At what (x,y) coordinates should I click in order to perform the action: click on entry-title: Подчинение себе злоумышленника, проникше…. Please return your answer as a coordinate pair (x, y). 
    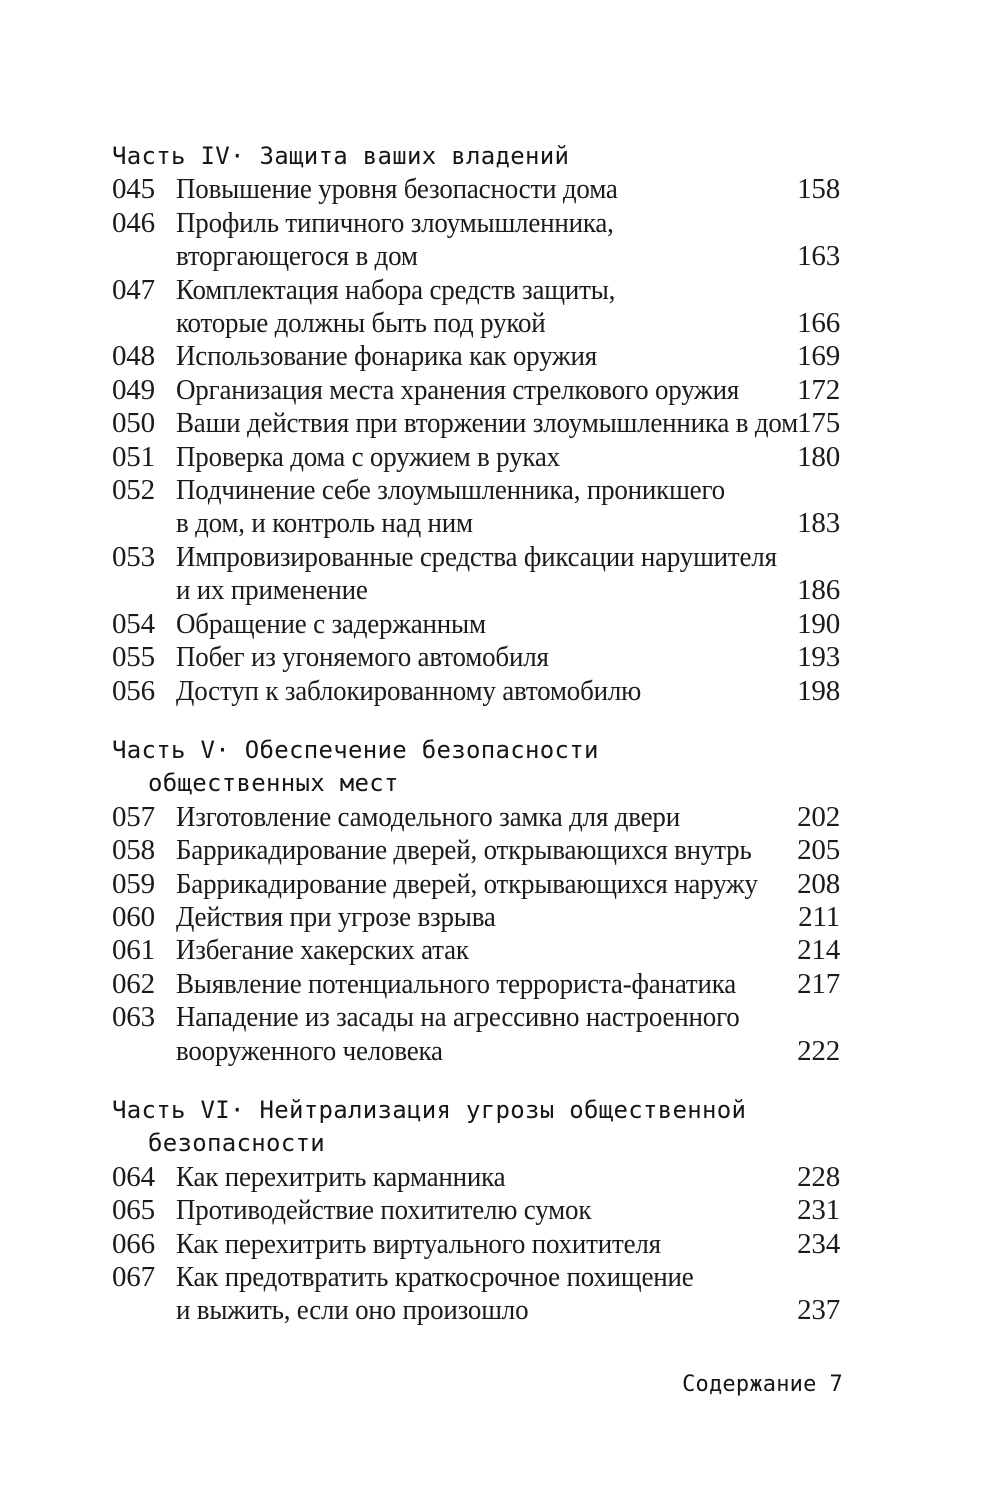
    Looking at the image, I should click on (482, 507).